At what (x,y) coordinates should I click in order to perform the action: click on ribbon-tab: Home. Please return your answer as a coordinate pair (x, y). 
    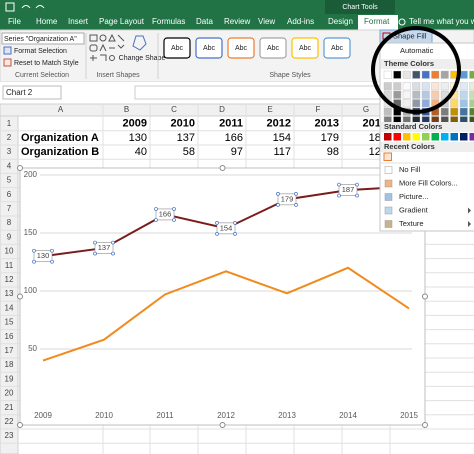
    Looking at the image, I should click on (47, 21).